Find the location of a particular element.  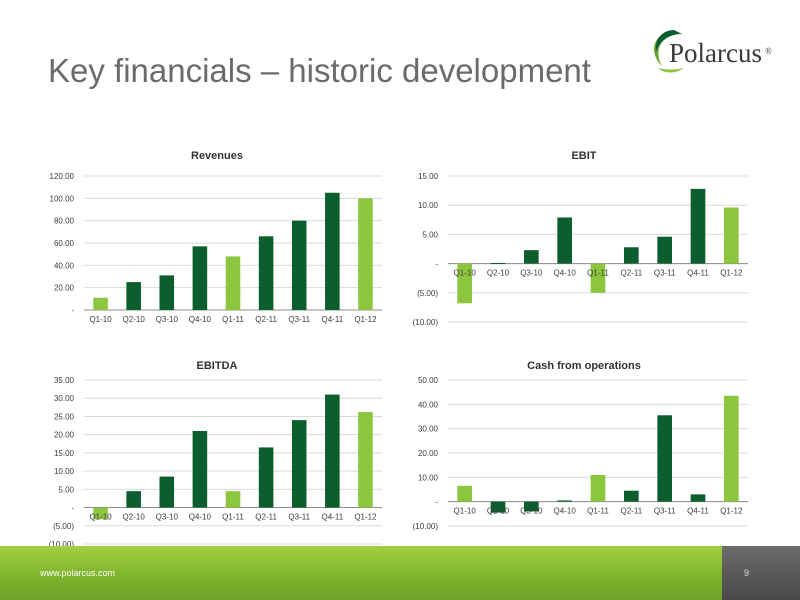

footer-bar is located at coordinates (400, 573).